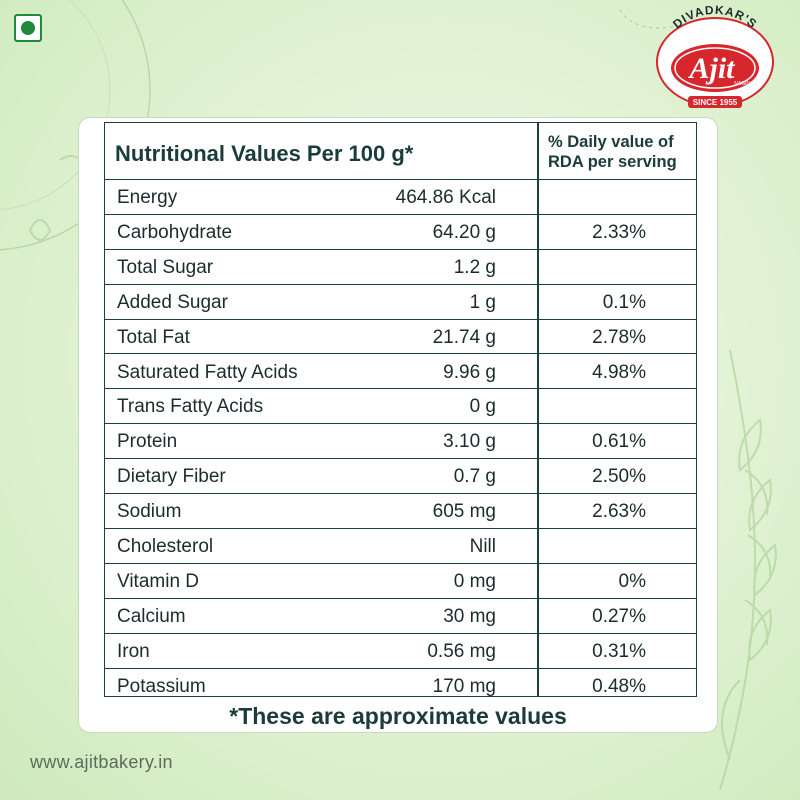  What do you see at coordinates (482, 302) in the screenshot?
I see `nutrient-value: 1 g` at bounding box center [482, 302].